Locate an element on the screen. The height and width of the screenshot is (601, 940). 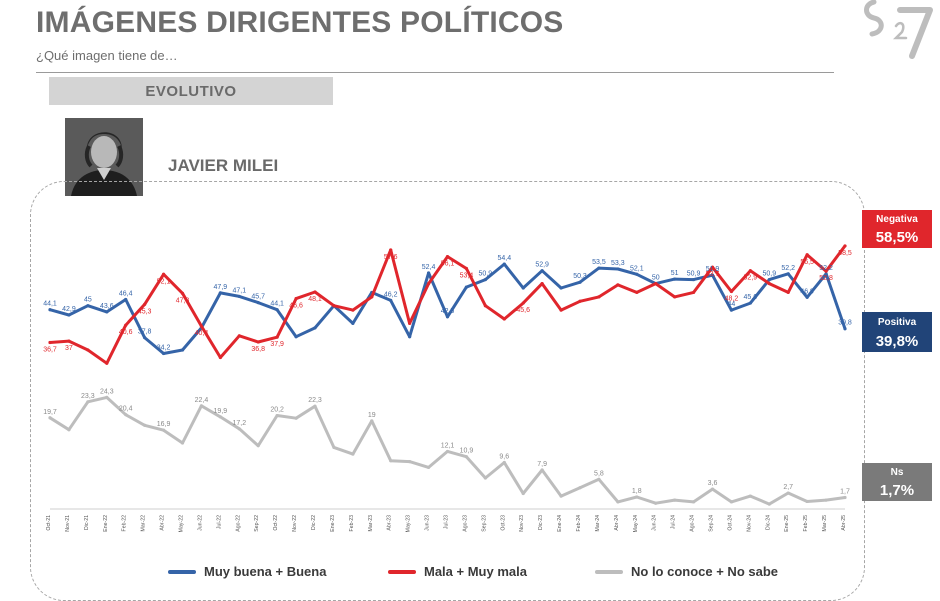
x-tick-label: Abr-24 is located at coordinates (617, 523).